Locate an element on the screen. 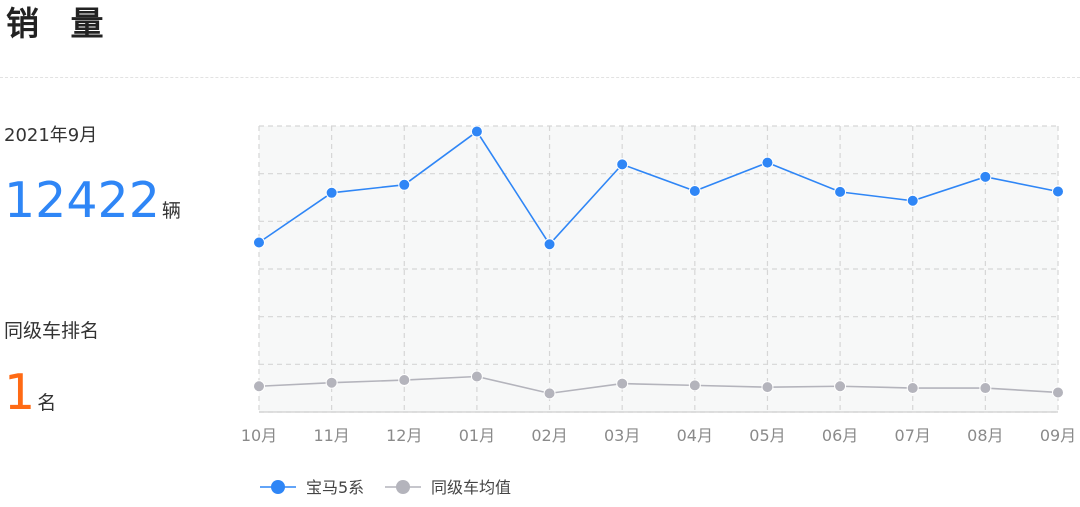 This screenshot has height=507, width=1080. x-tick-label: 03月 is located at coordinates (622, 435).